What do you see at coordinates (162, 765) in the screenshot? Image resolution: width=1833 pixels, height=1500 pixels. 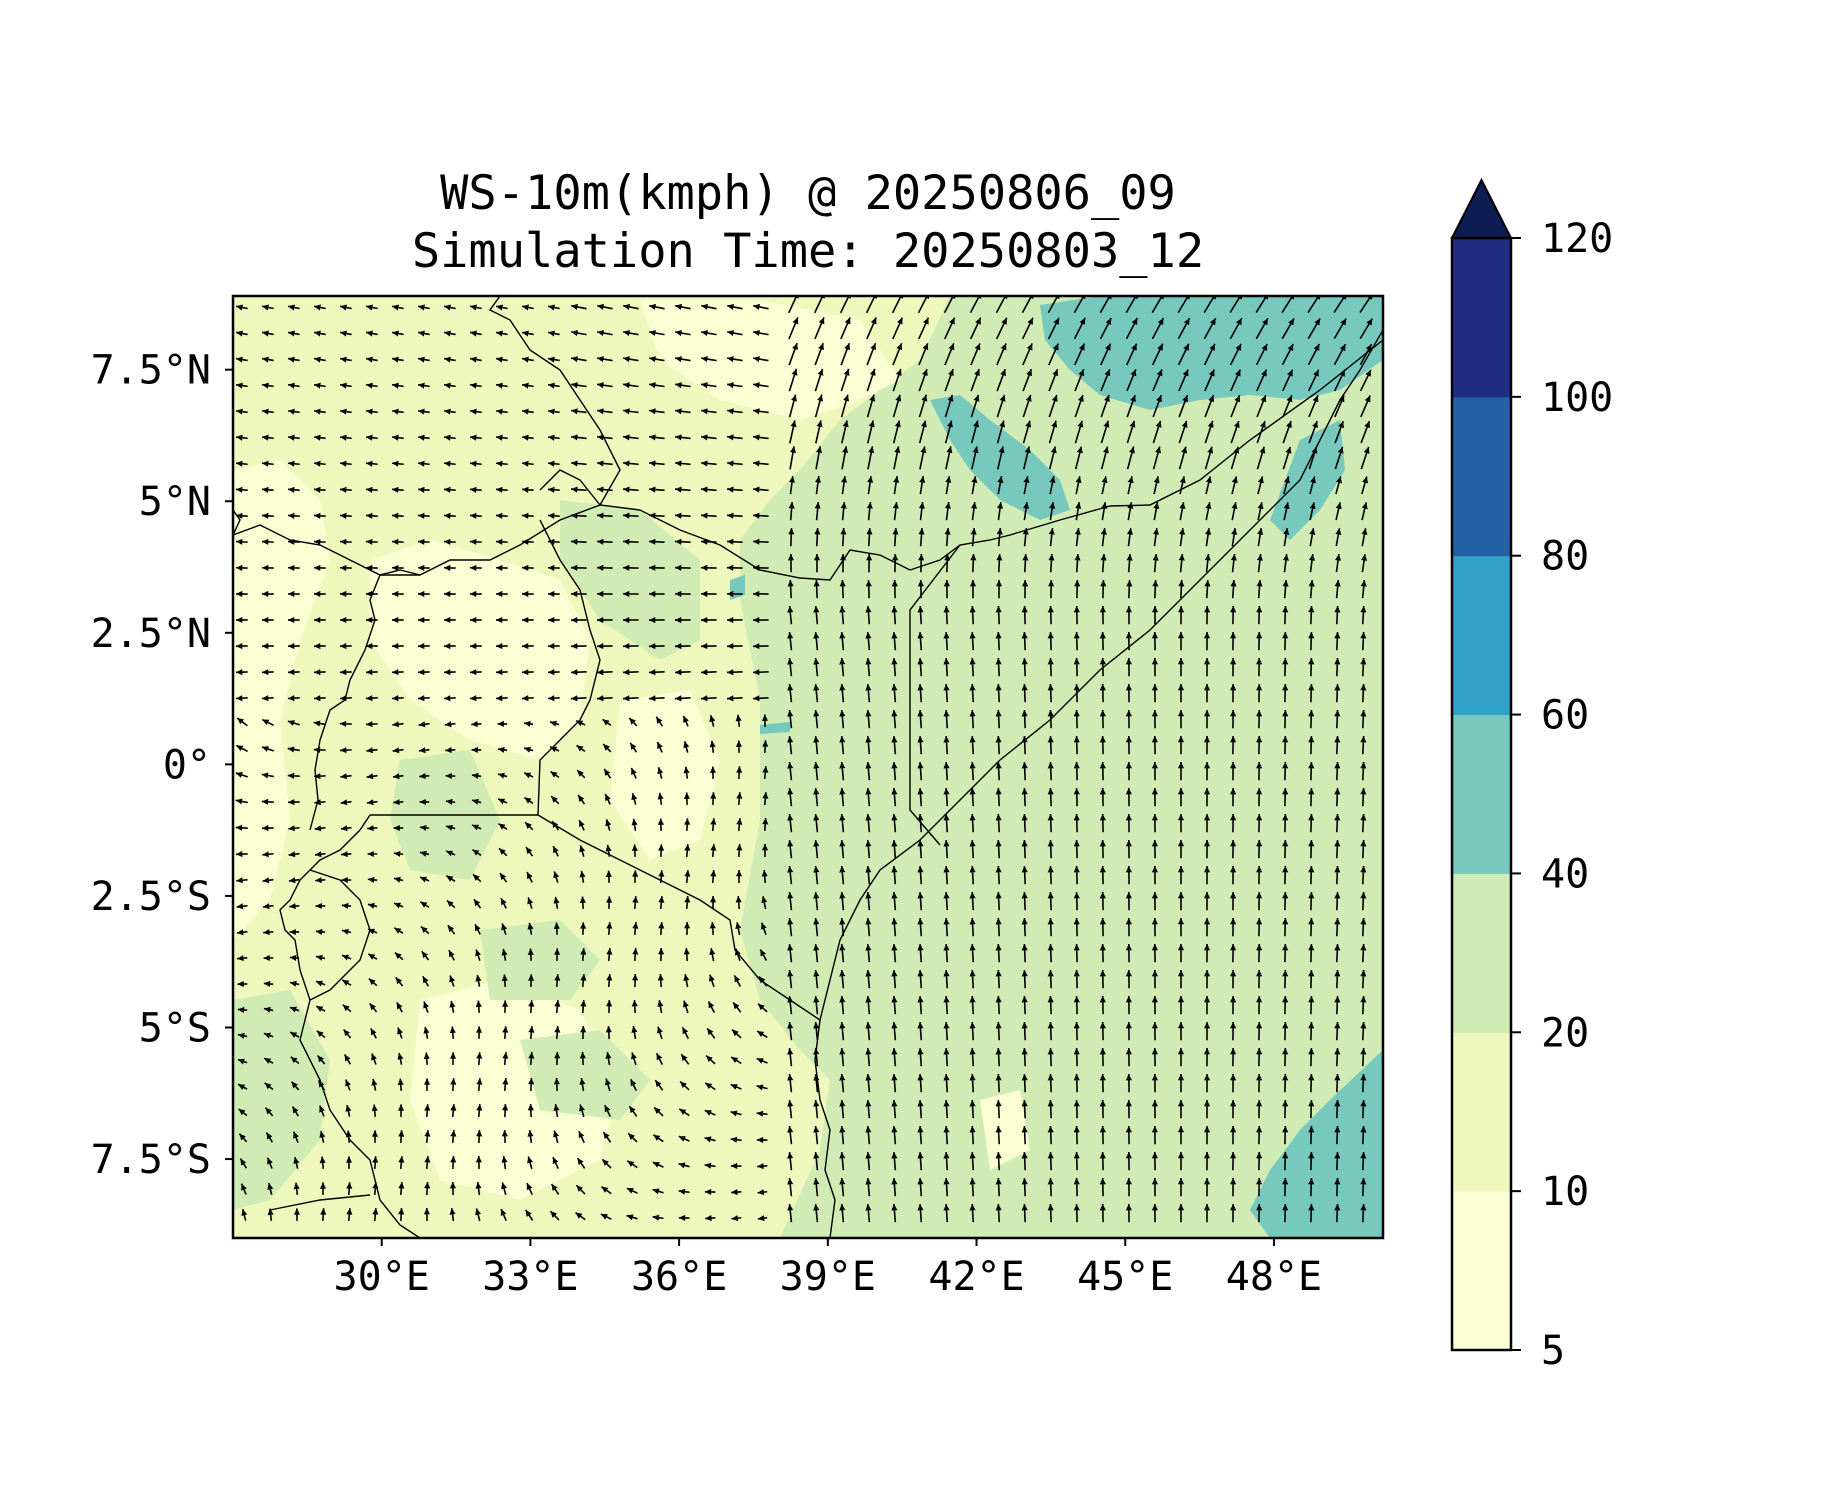 I see `latitude-axis: 7.5°N5°N2.5°N0°2.5°S5°S7.5°S` at bounding box center [162, 765].